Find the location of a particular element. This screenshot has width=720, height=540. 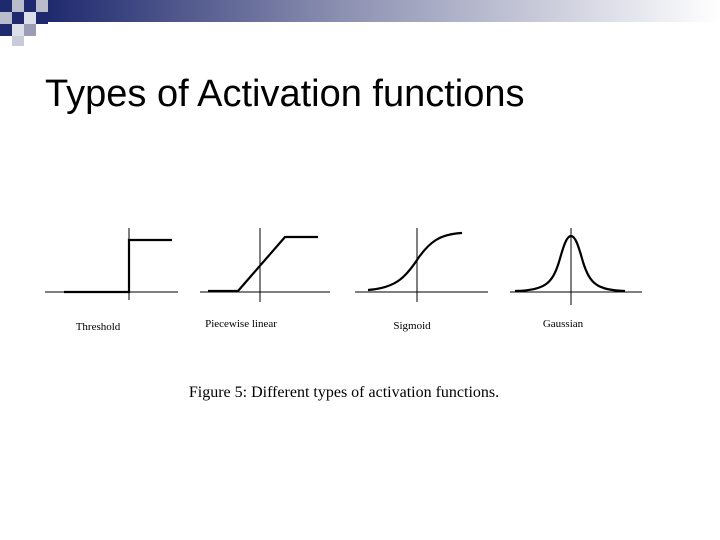

slide-title: Types of Activation functions is located at coordinates (285, 94).